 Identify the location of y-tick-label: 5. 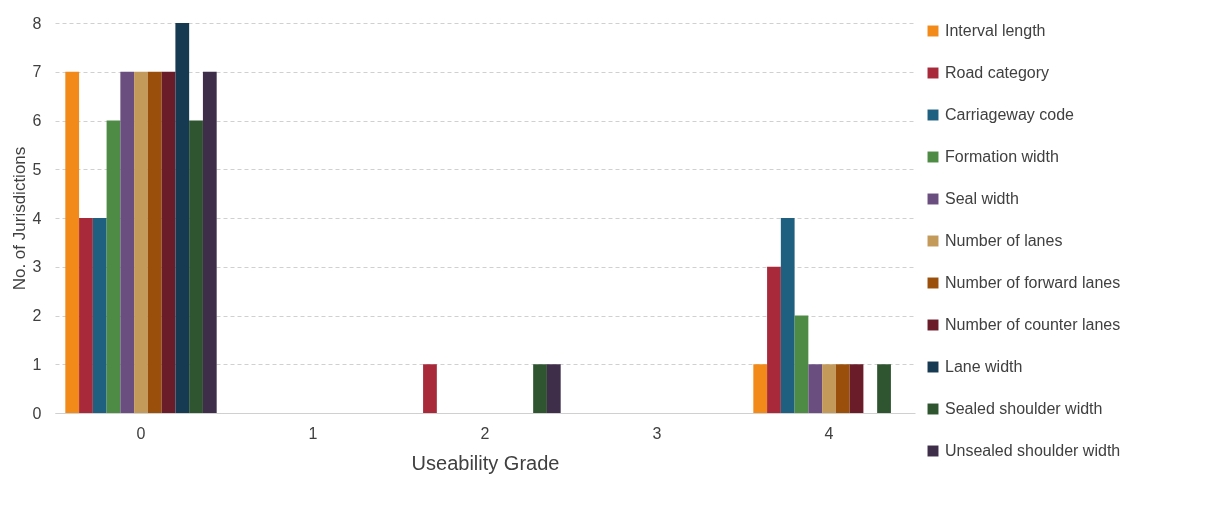
(37, 169).